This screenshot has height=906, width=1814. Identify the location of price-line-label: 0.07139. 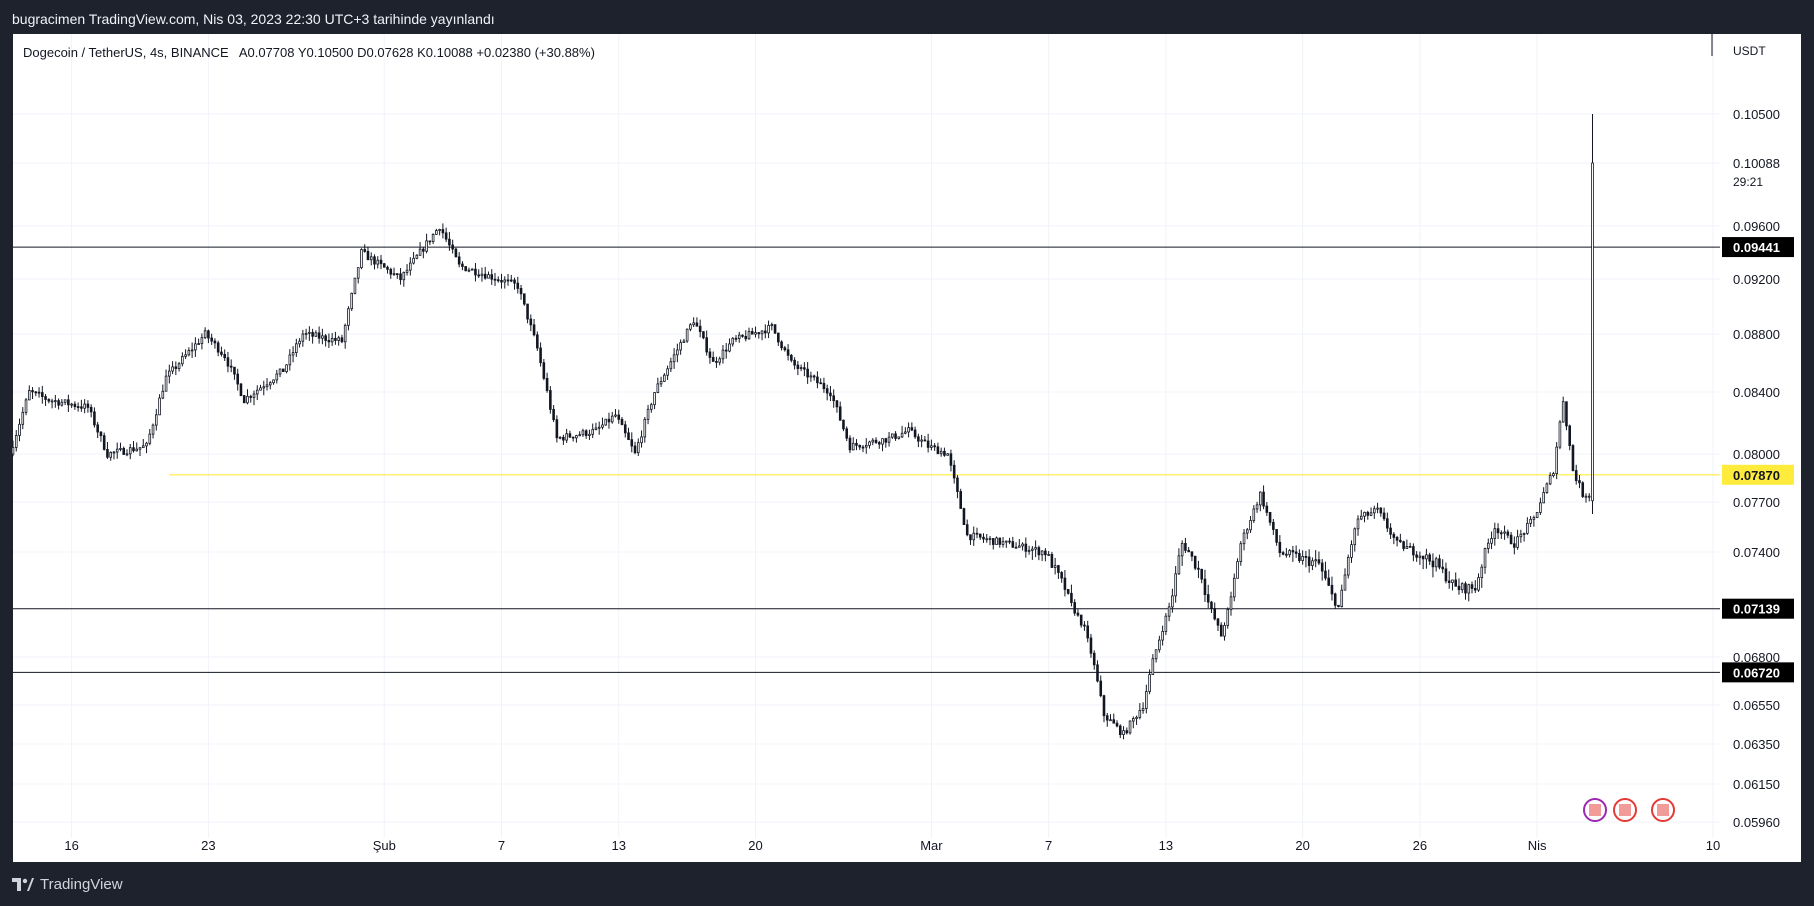
(1756, 609).